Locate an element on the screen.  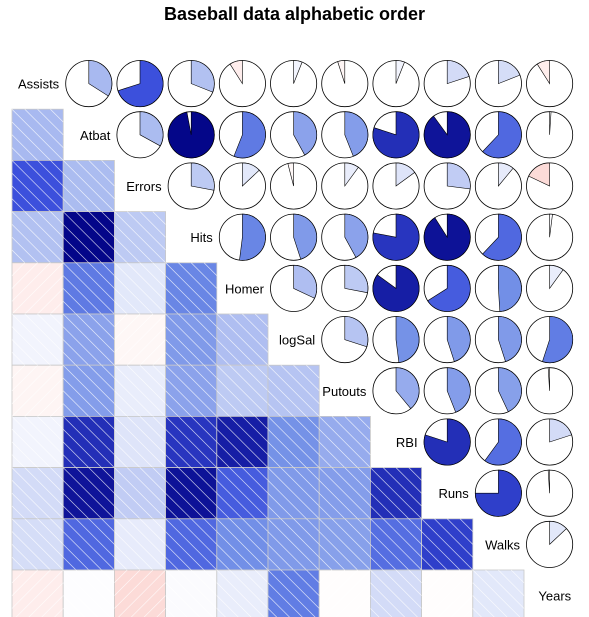
pie-cell-assists-walks is located at coordinates (498, 84).